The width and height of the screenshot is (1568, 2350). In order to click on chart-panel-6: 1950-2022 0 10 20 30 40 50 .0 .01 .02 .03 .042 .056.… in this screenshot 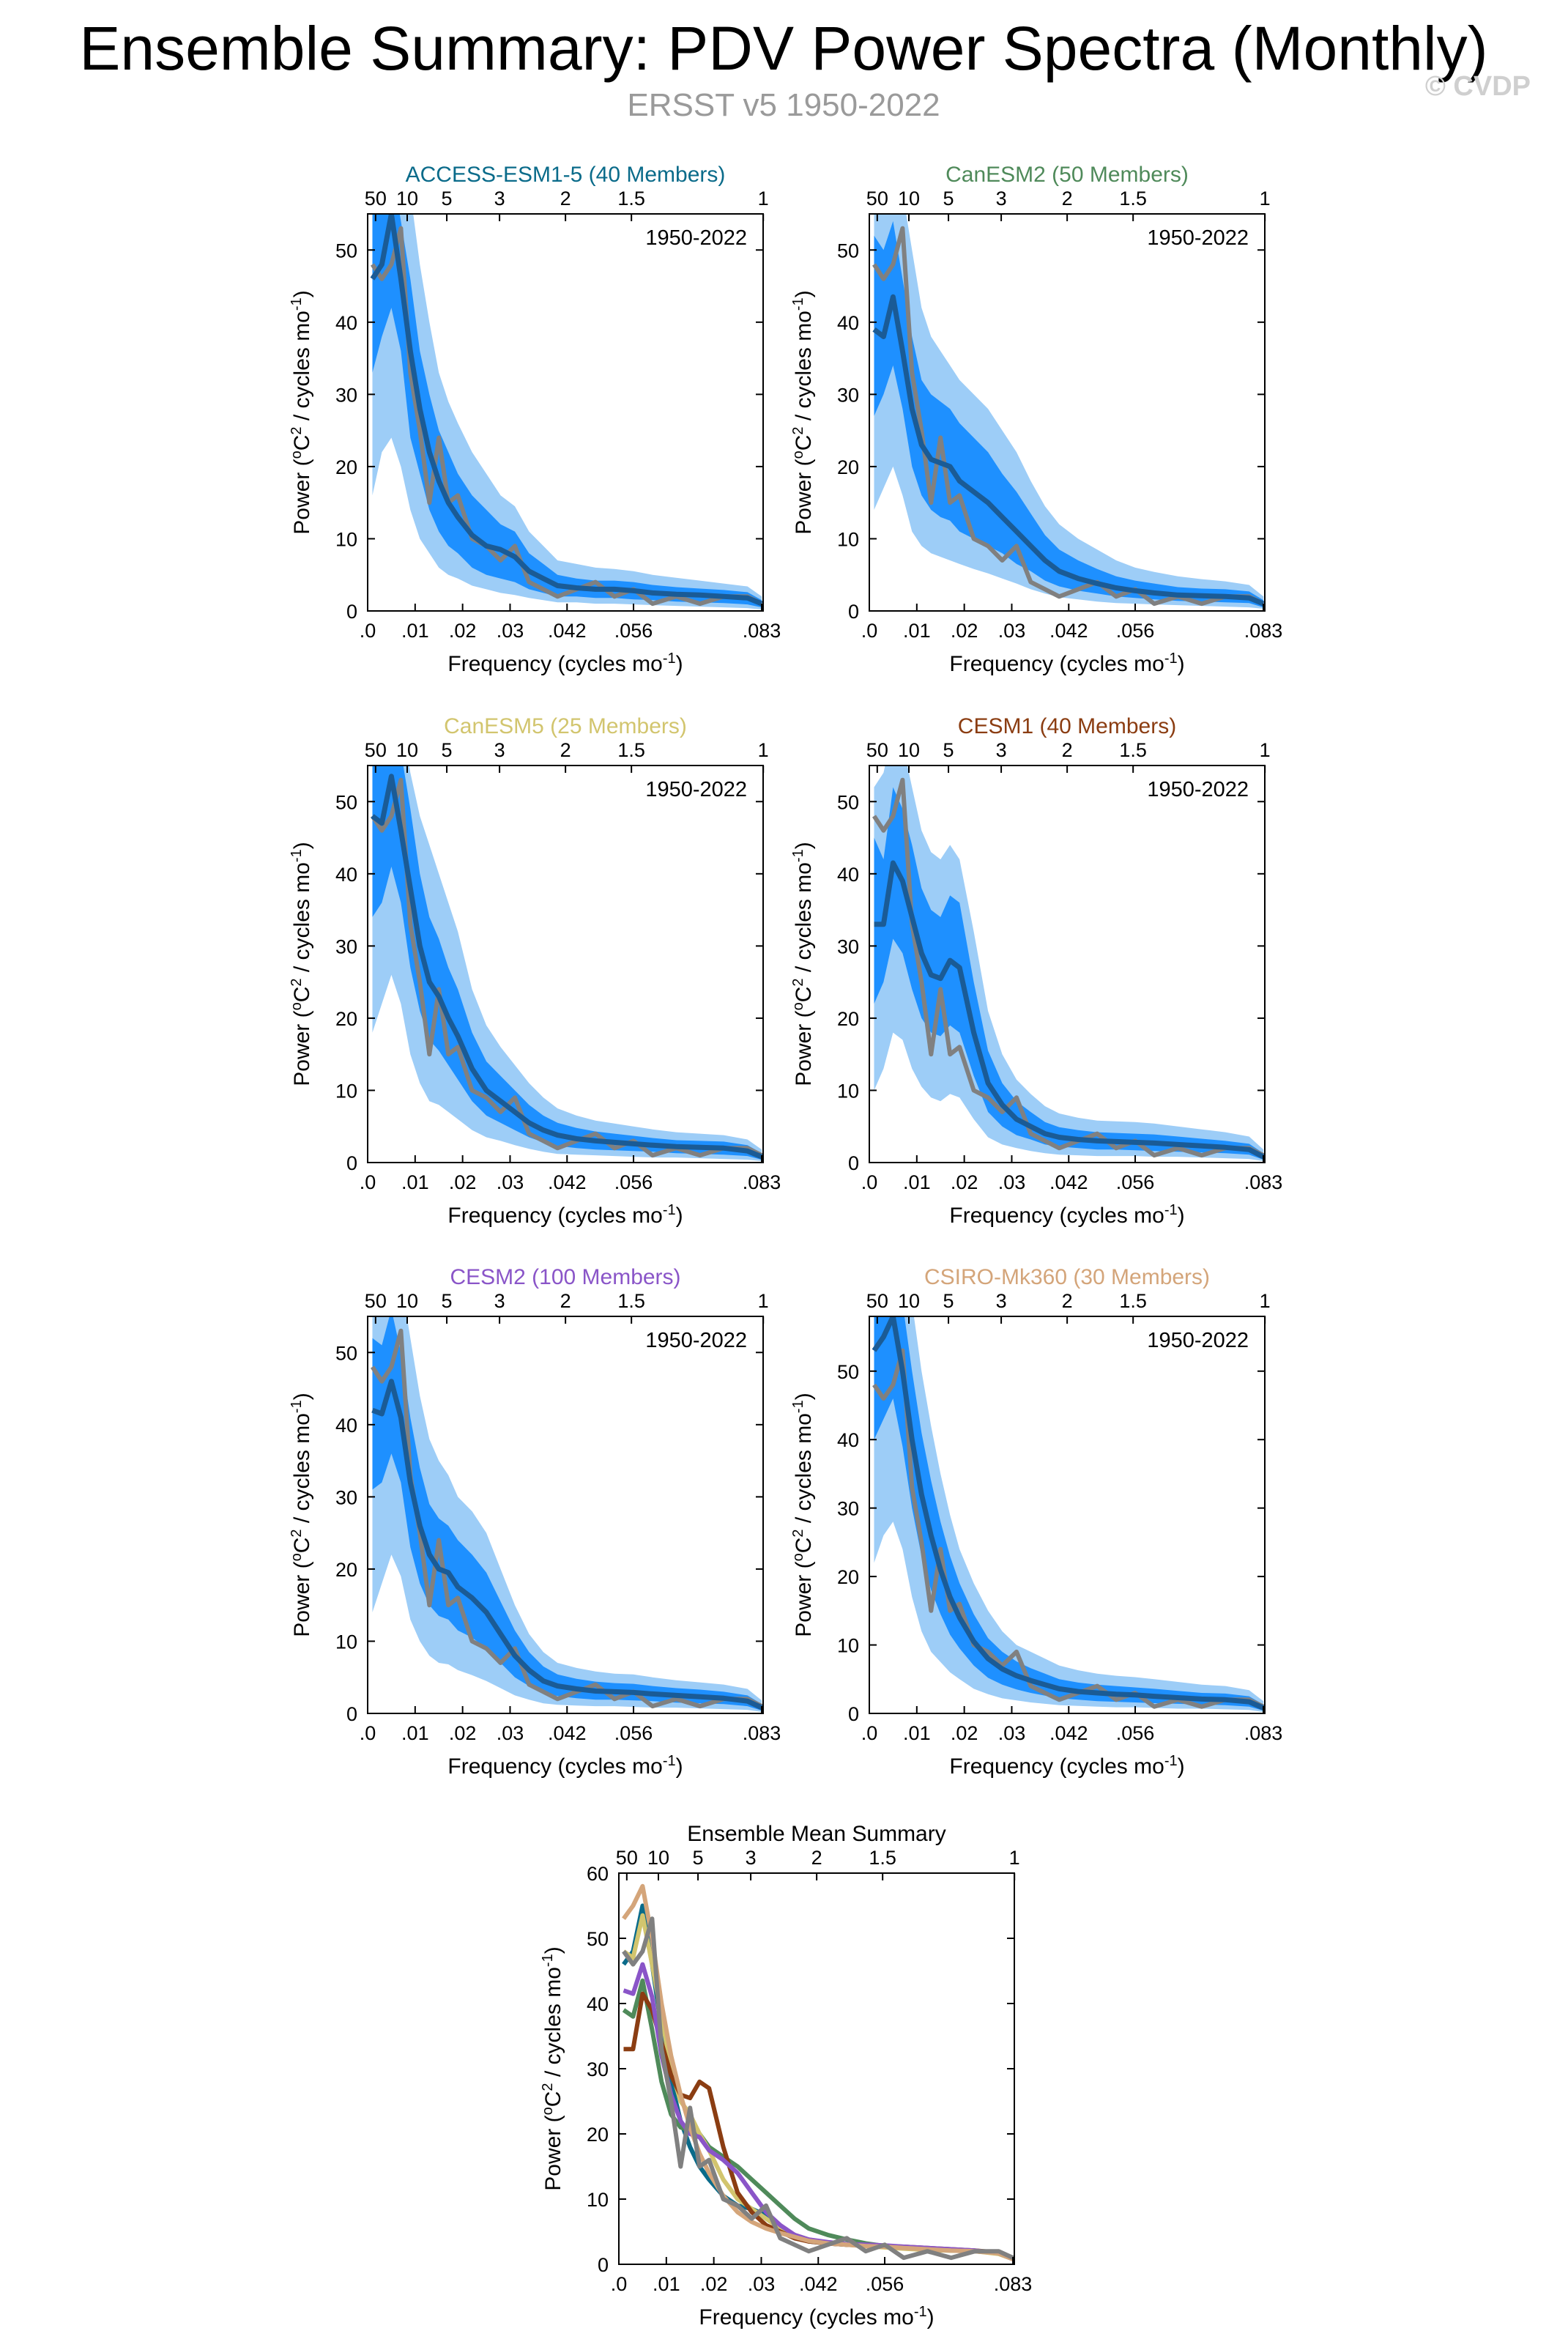, I will do `click(1036, 1522)`.